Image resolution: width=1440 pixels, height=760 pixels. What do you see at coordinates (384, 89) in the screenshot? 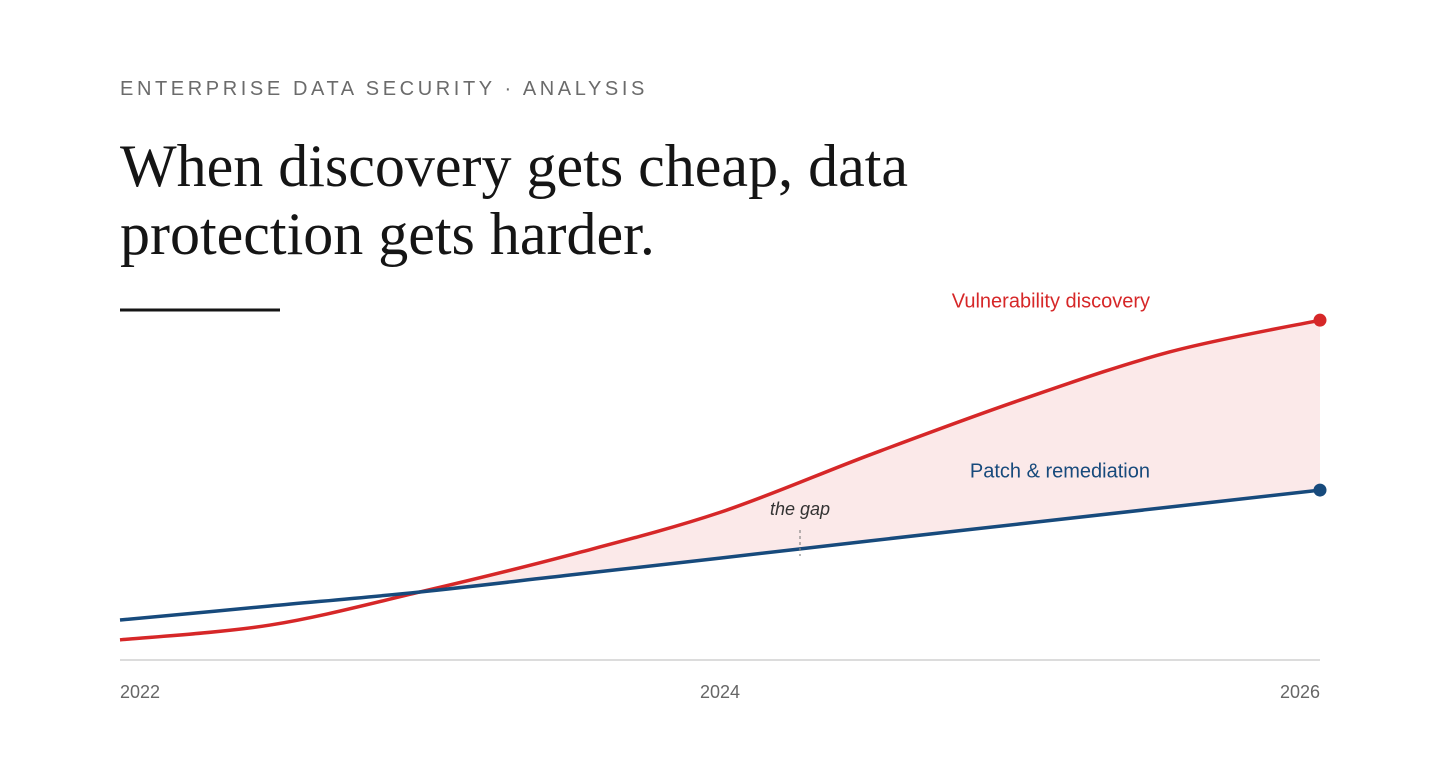
I see `kicker: ENTERPRISE DATA SECURITY · ANALYSIS` at bounding box center [384, 89].